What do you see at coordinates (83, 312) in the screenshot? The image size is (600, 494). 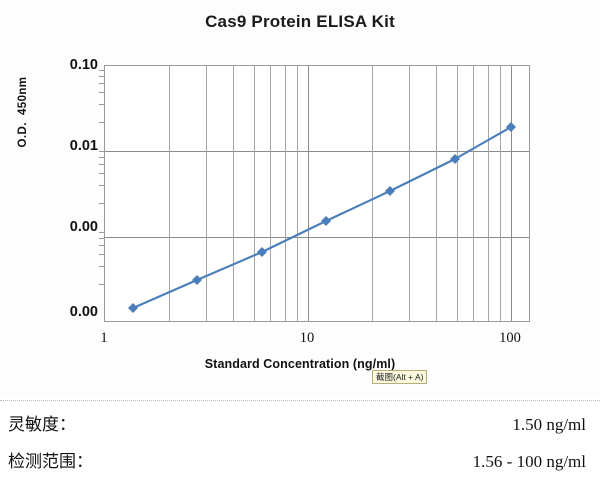 I see `y-tick-label-3: 0.00` at bounding box center [83, 312].